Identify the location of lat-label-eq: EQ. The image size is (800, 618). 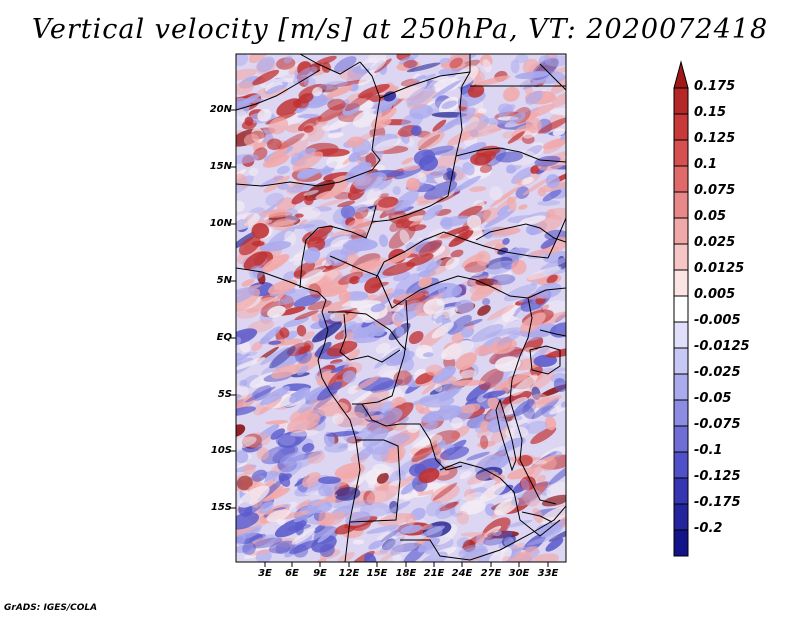
(224, 337).